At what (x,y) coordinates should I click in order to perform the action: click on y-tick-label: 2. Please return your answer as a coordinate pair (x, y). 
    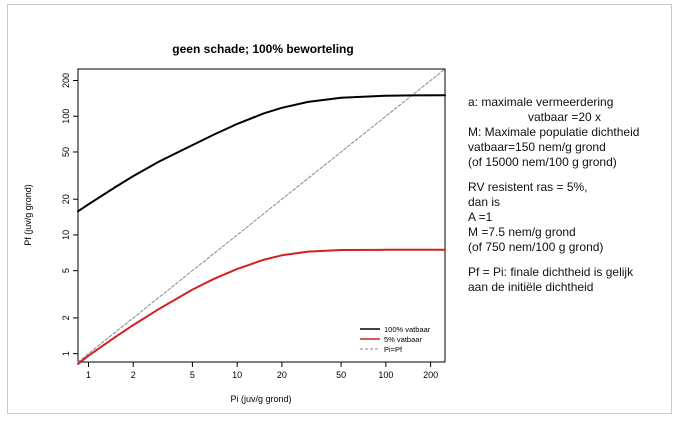
    Looking at the image, I should click on (66, 317).